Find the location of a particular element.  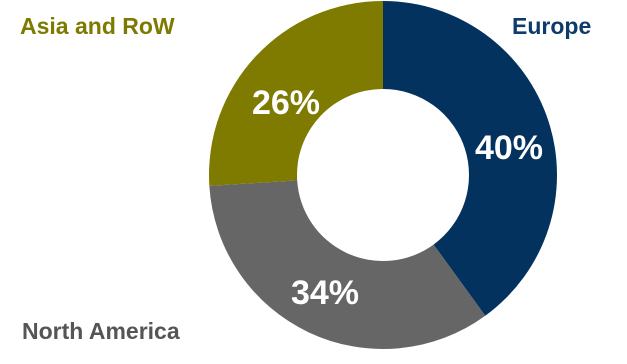

value-label-europe: 40% is located at coordinates (509, 148).